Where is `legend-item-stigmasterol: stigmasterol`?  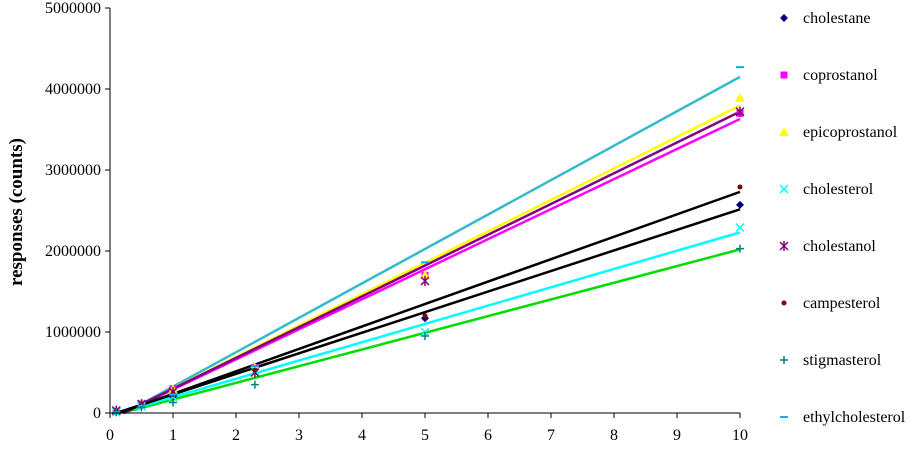 legend-item-stigmasterol: stigmasterol is located at coordinates (831, 360).